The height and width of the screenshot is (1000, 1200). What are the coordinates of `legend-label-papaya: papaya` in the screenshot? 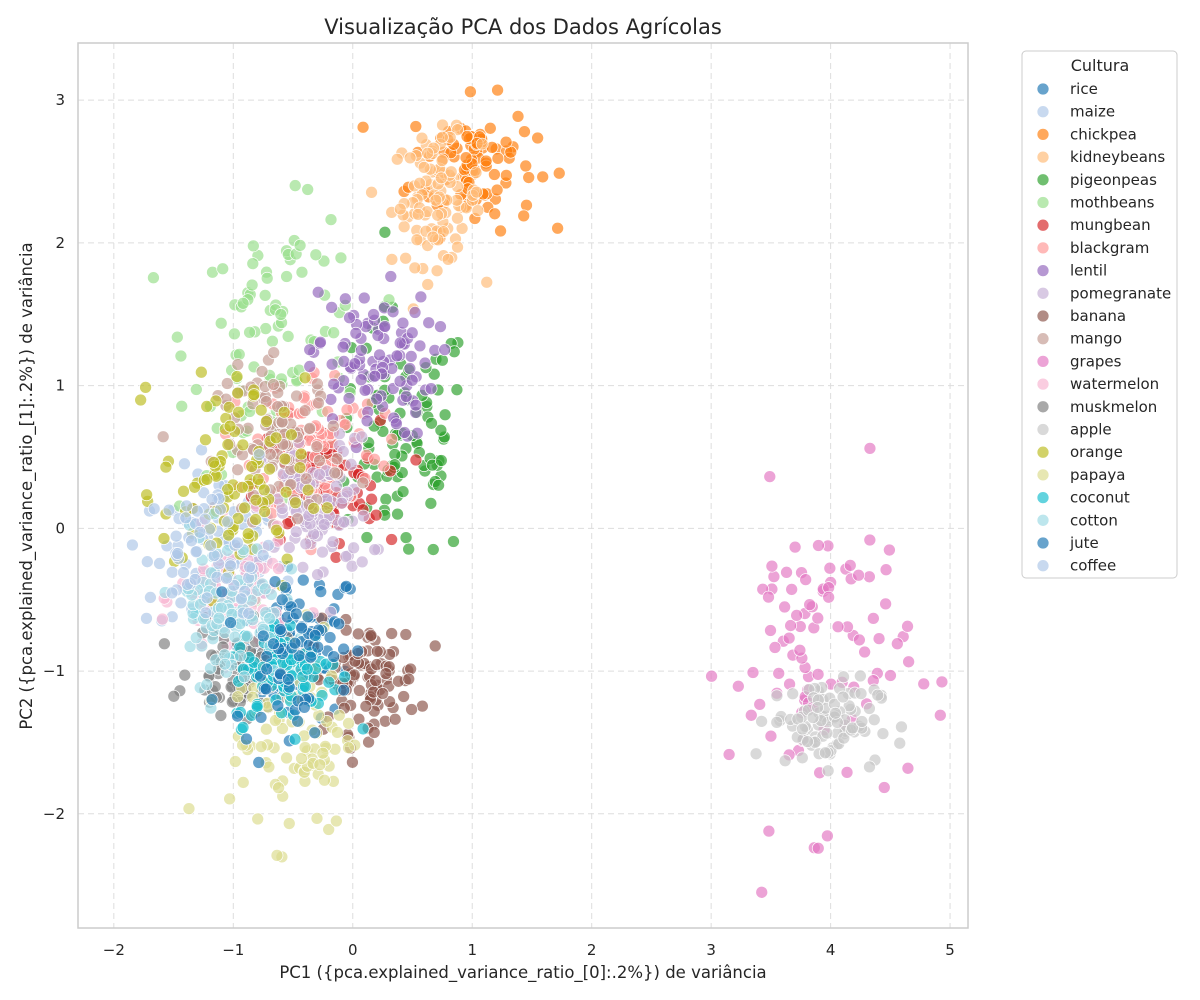 It's located at (1098, 475).